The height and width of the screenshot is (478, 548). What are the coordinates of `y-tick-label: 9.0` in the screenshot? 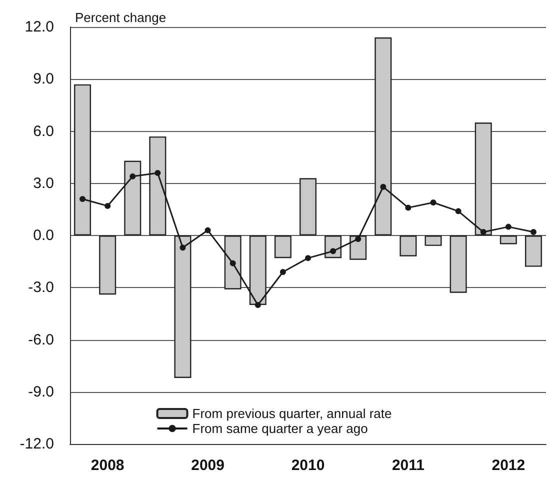 It's located at (43, 79).